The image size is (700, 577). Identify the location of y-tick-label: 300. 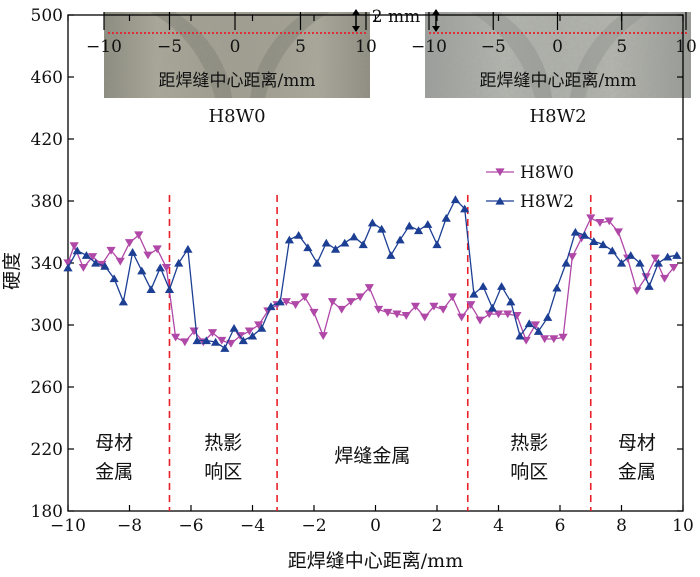
(47, 326).